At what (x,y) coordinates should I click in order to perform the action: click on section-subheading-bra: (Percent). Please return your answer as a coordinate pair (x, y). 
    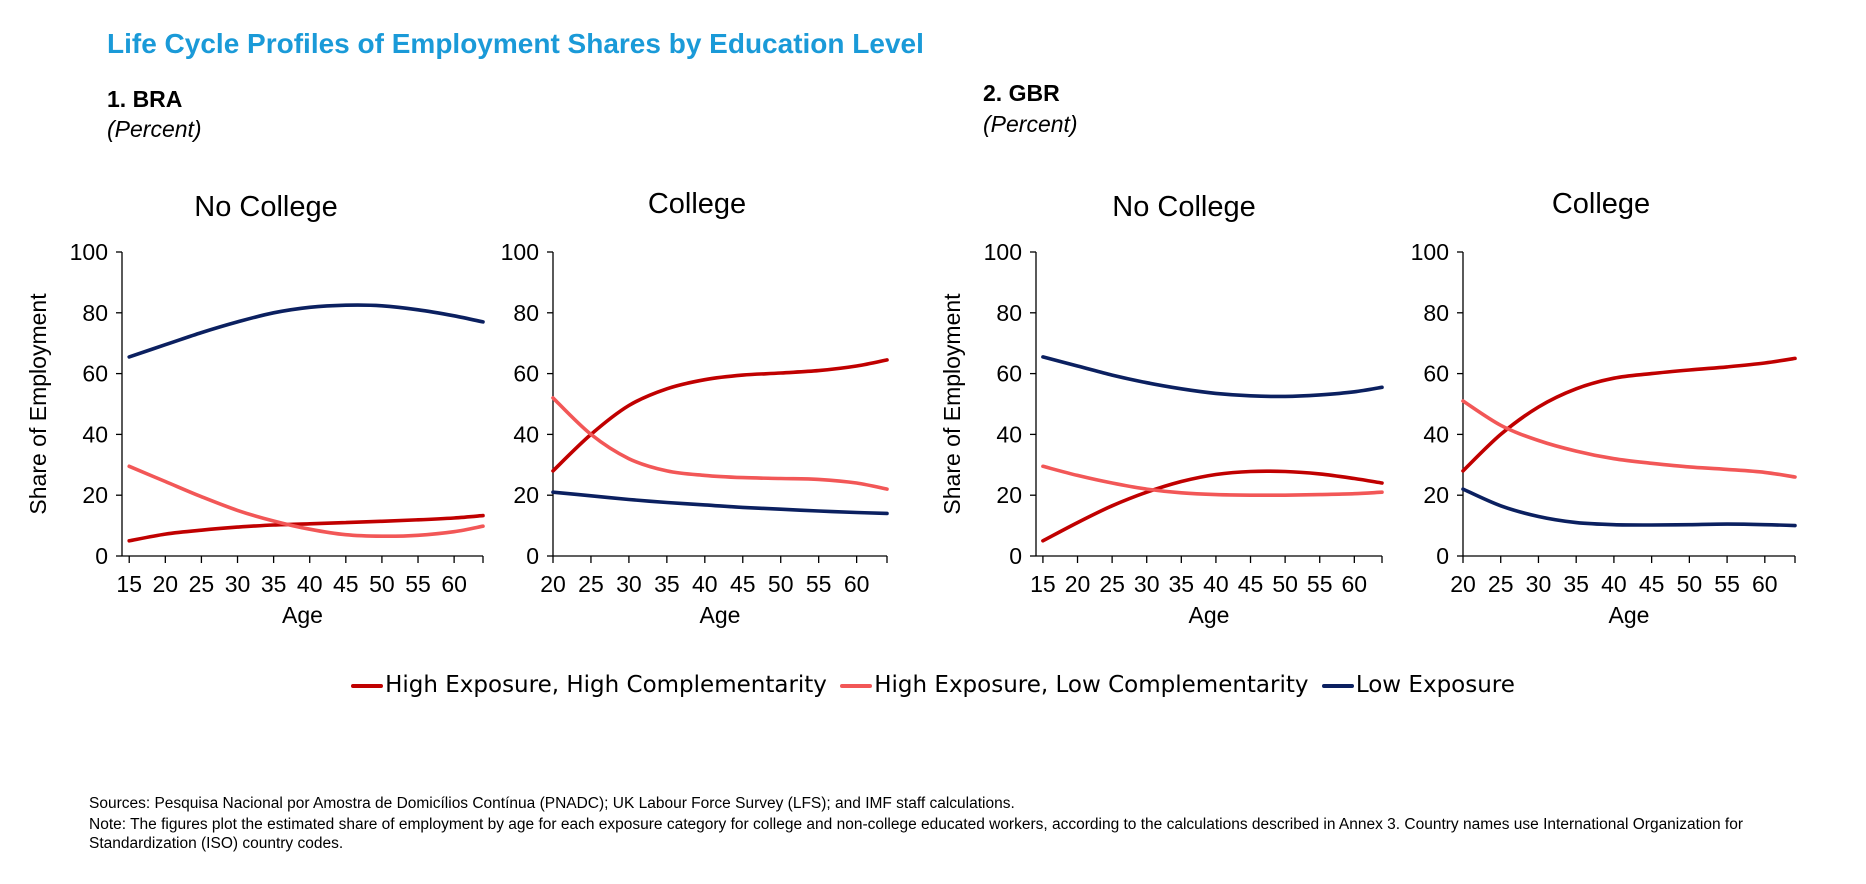
    Looking at the image, I should click on (154, 129).